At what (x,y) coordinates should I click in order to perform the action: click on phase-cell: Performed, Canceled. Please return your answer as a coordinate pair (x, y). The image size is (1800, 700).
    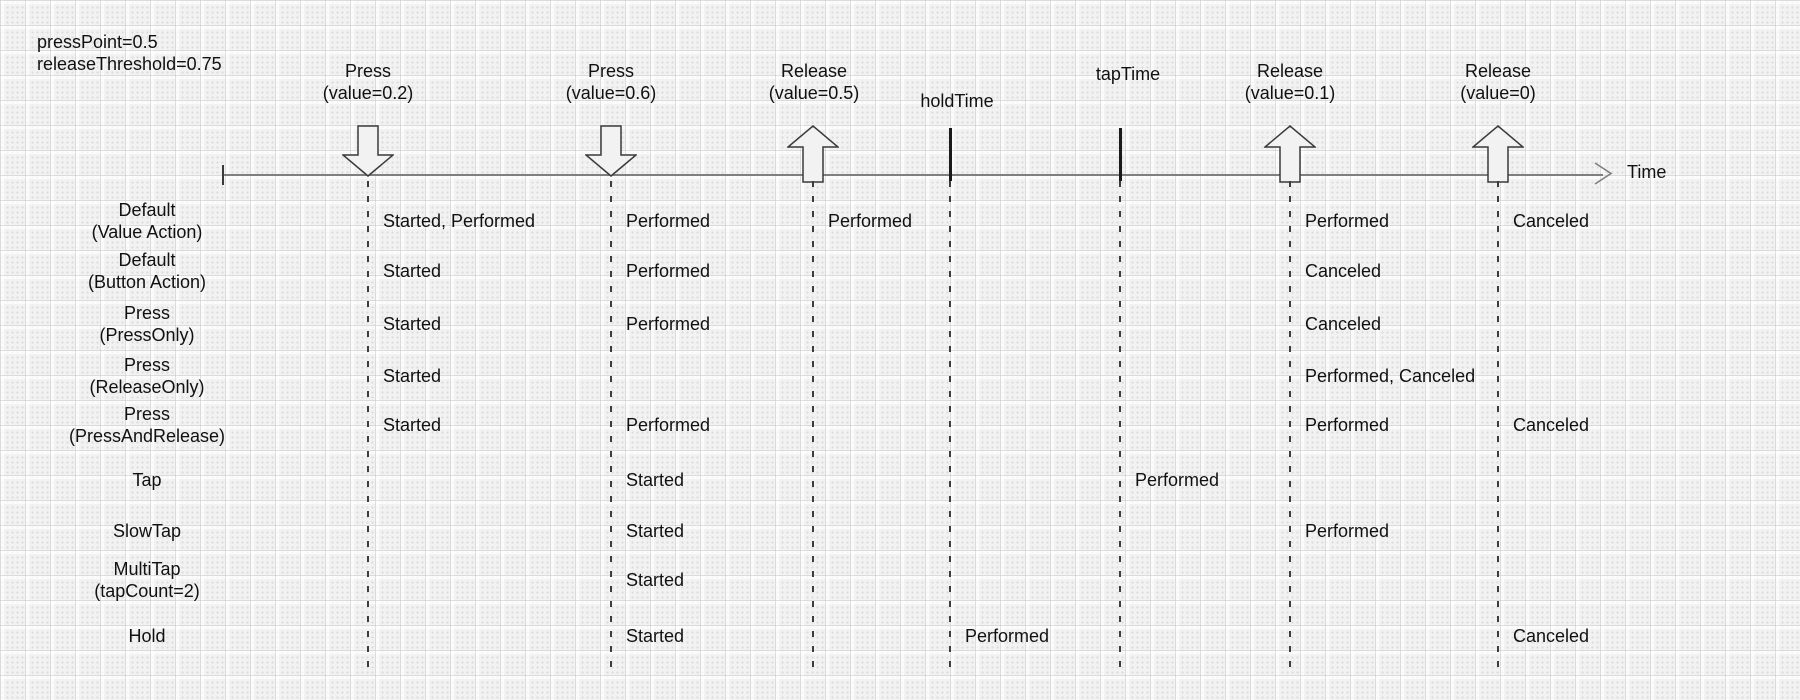
    Looking at the image, I should click on (1390, 376).